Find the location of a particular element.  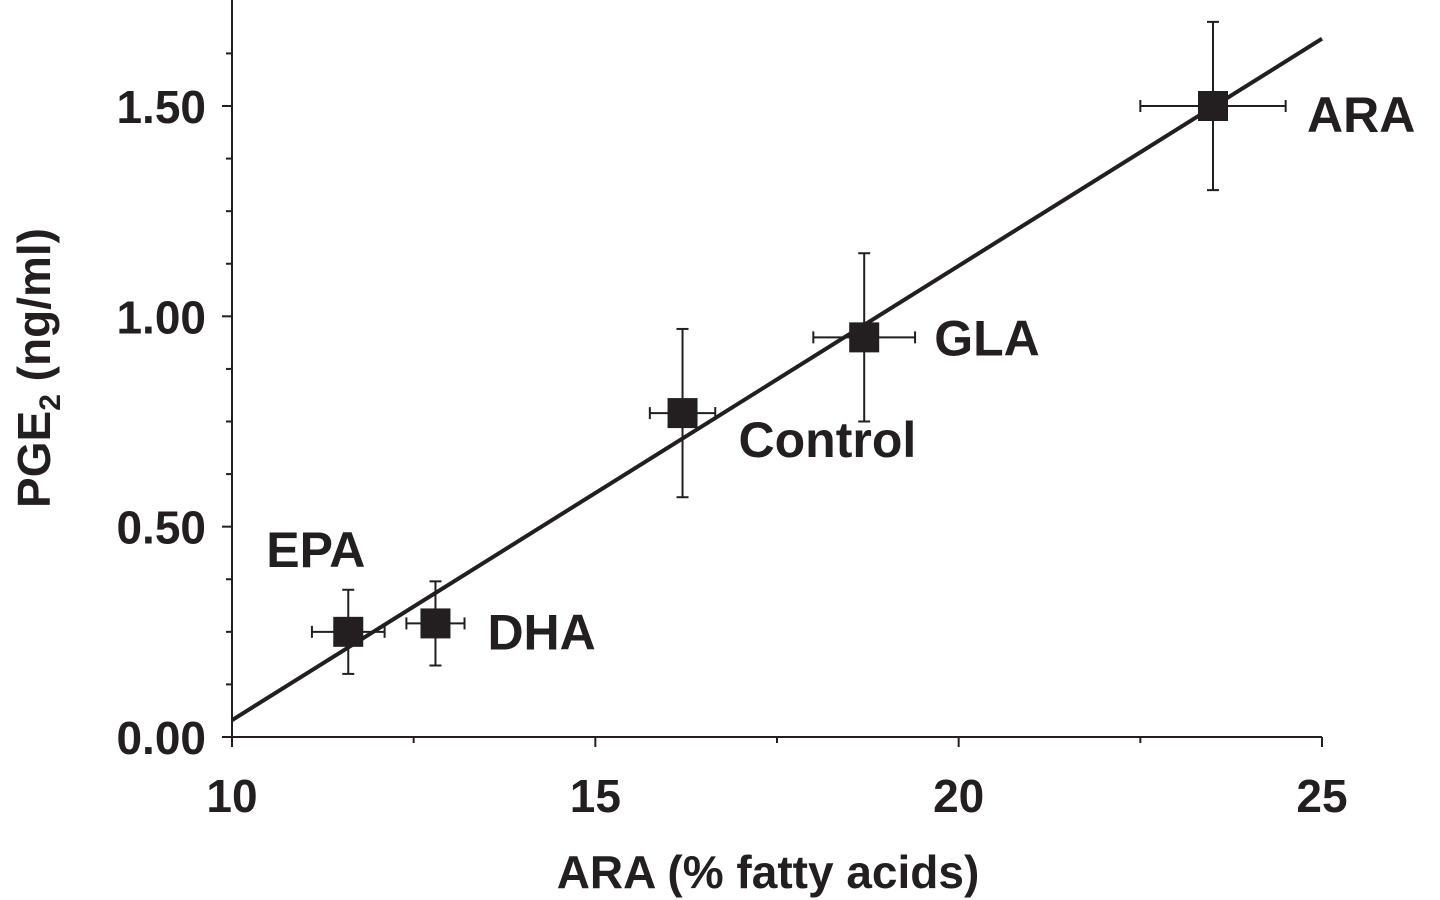

y-tick-label: 1.50 is located at coordinates (161, 107).